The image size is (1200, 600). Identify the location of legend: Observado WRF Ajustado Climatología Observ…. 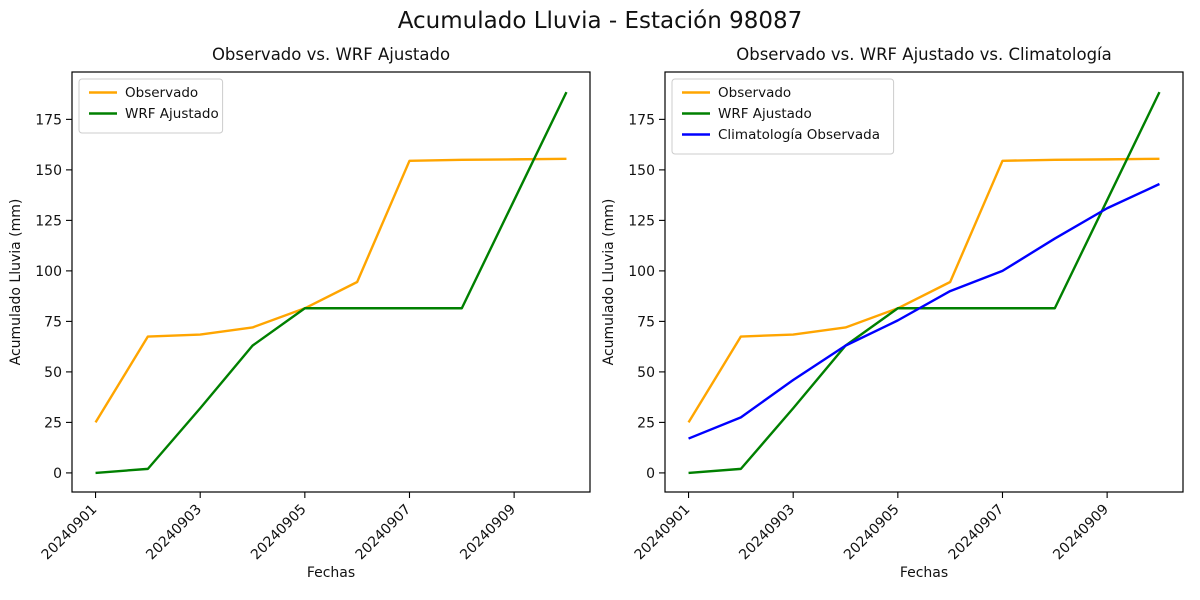
(783, 116).